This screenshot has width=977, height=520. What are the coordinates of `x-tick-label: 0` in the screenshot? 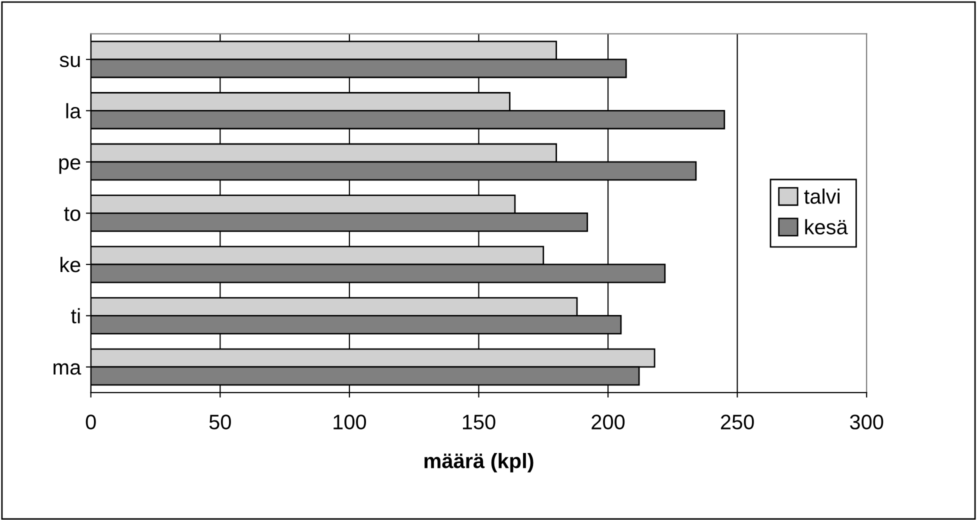 It's located at (91, 422).